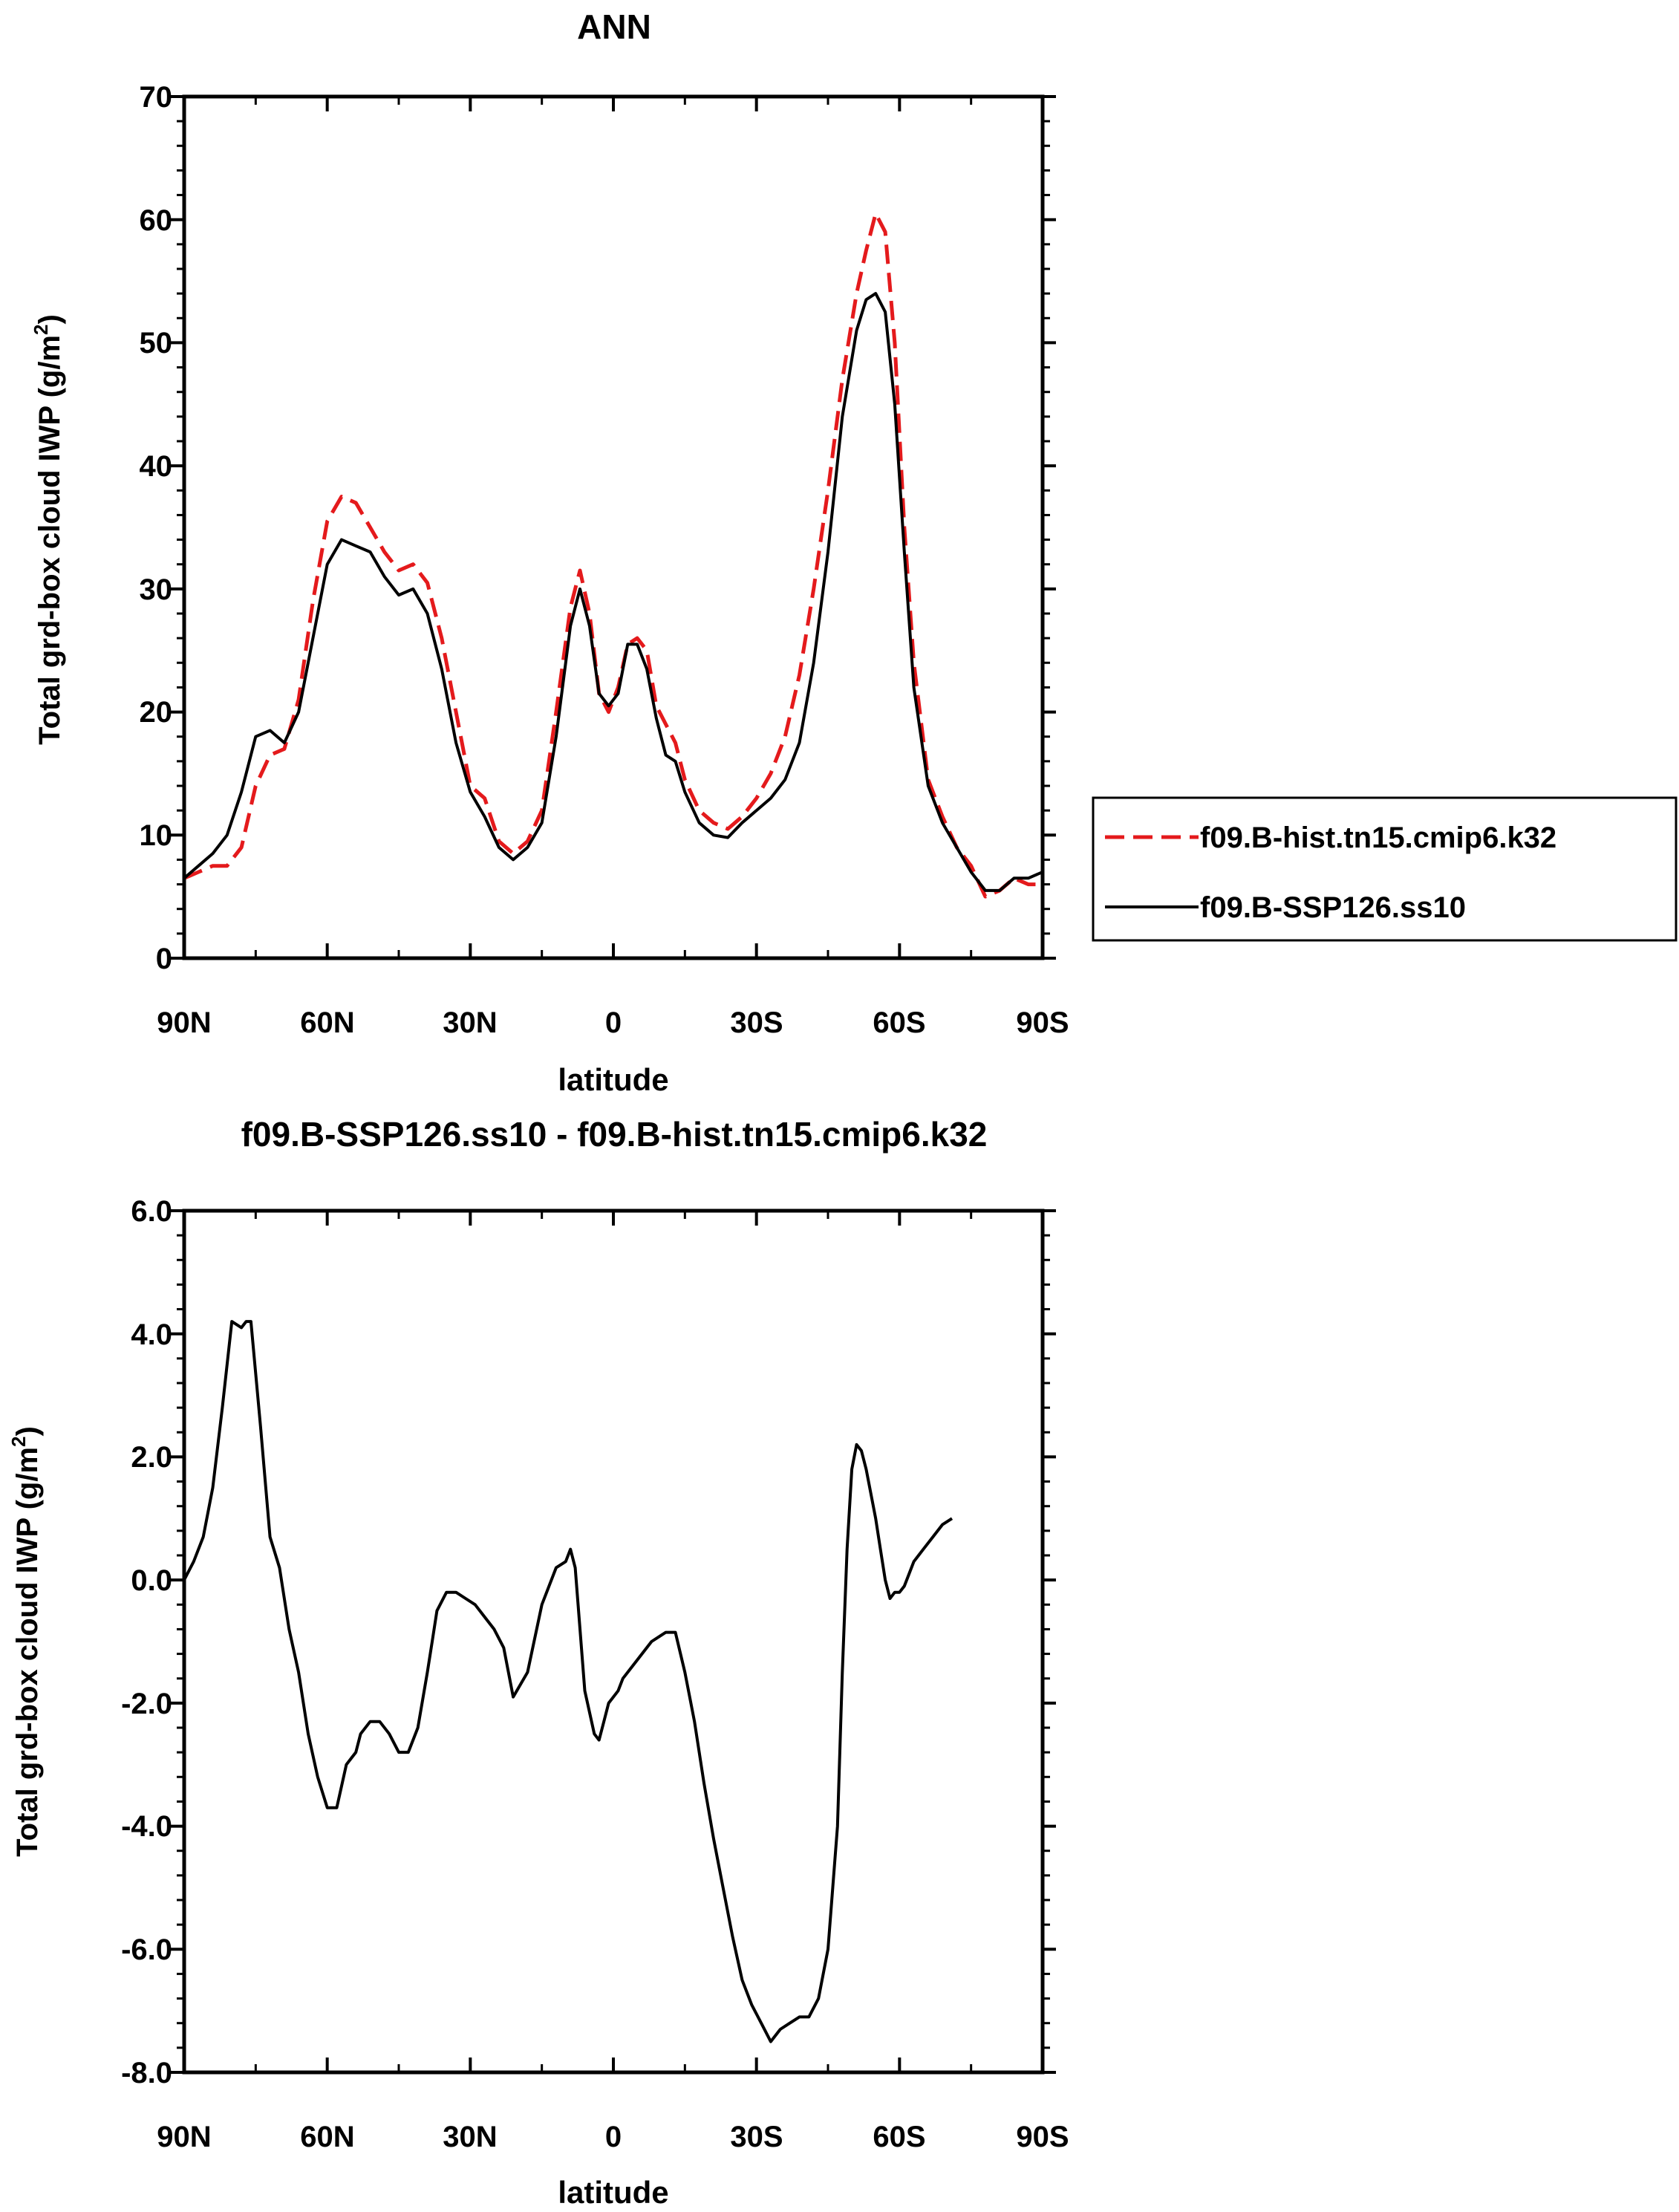 The width and height of the screenshot is (1679, 2212). I want to click on top-y-tick-labels: 70 60 50 40 30 20 10 0, so click(156, 528).